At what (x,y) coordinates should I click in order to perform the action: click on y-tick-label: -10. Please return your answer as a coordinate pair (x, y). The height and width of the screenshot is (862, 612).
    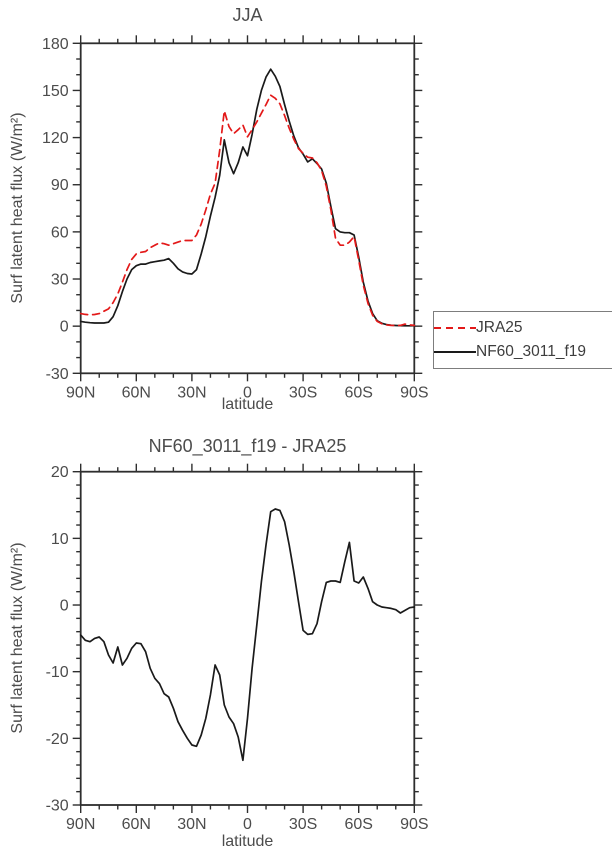
    Looking at the image, I should click on (57, 672).